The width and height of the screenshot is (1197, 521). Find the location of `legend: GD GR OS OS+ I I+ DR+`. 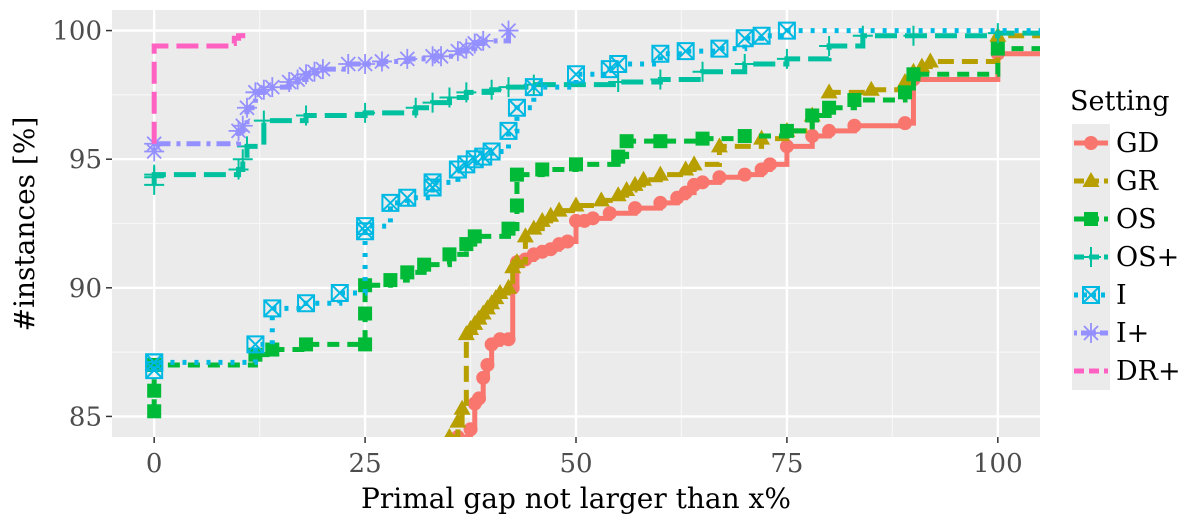

legend: GD GR OS OS+ I I+ DR+ is located at coordinates (1126, 257).